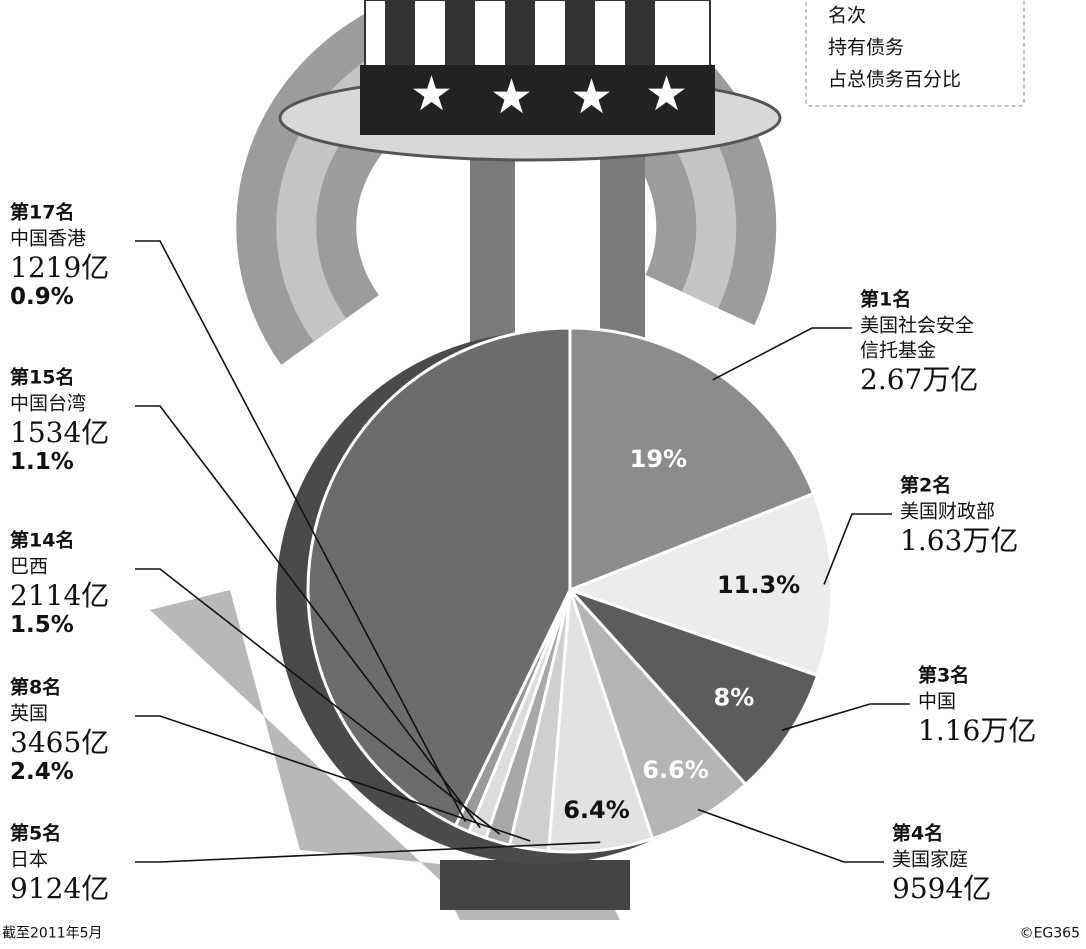 Image resolution: width=1086 pixels, height=949 pixels. Describe the element at coordinates (930, 860) in the screenshot. I see `holder-name: 美国家庭` at that location.